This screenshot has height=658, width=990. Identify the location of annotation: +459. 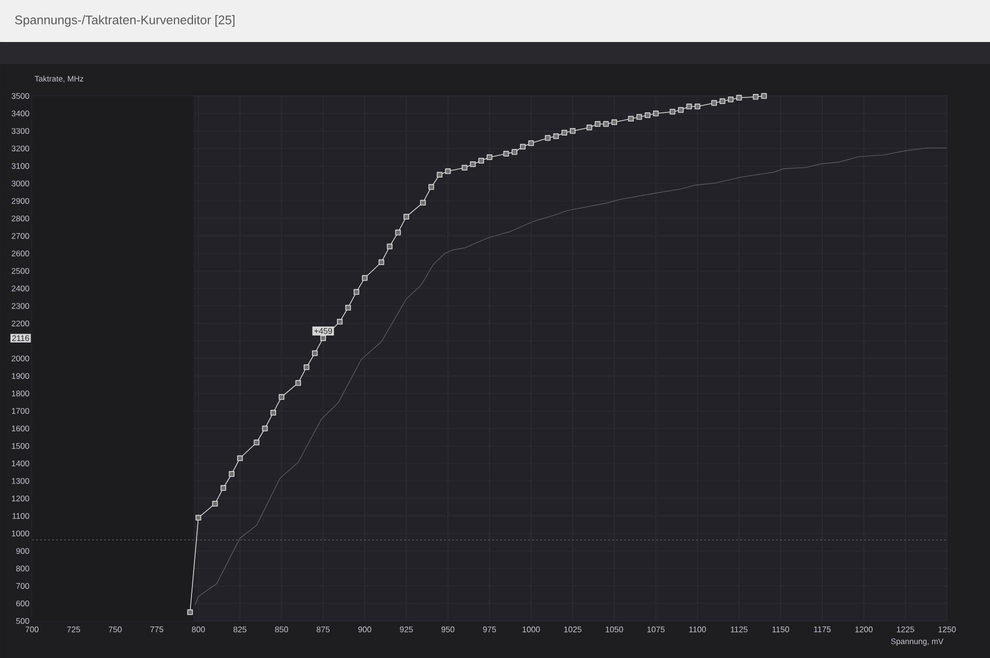
(323, 331).